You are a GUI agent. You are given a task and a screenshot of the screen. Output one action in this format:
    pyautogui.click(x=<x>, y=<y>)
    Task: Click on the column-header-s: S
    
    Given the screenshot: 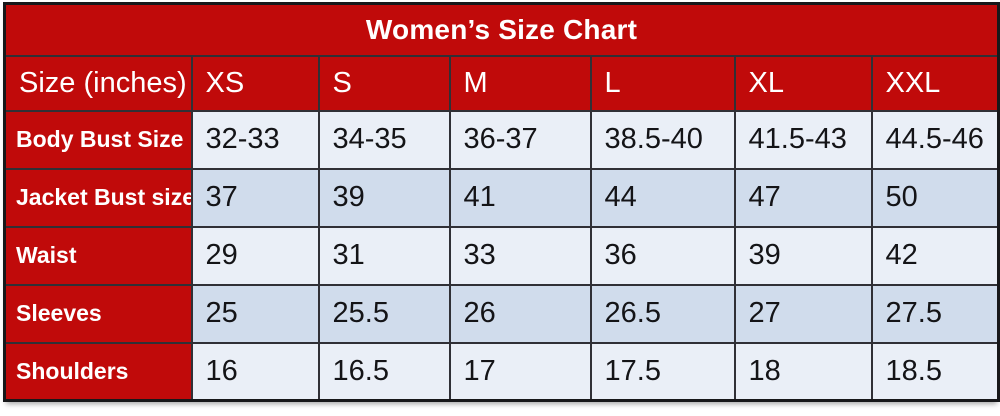 What is the action you would take?
    pyautogui.click(x=384, y=83)
    